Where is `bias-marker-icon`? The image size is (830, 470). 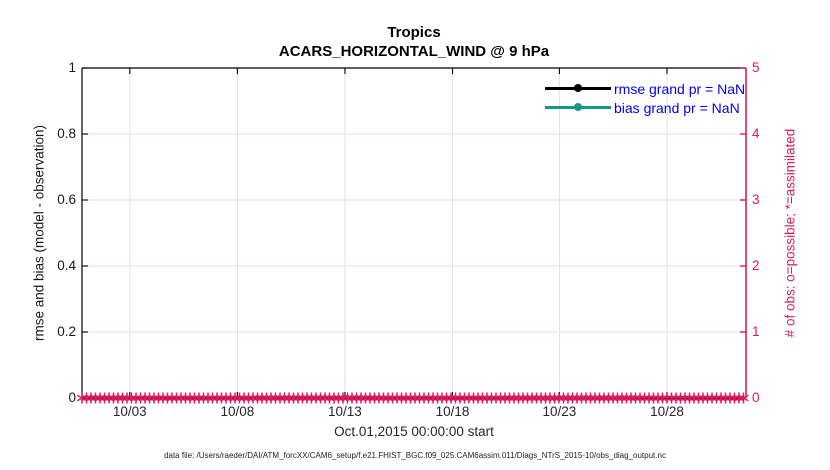
bias-marker-icon is located at coordinates (578, 107).